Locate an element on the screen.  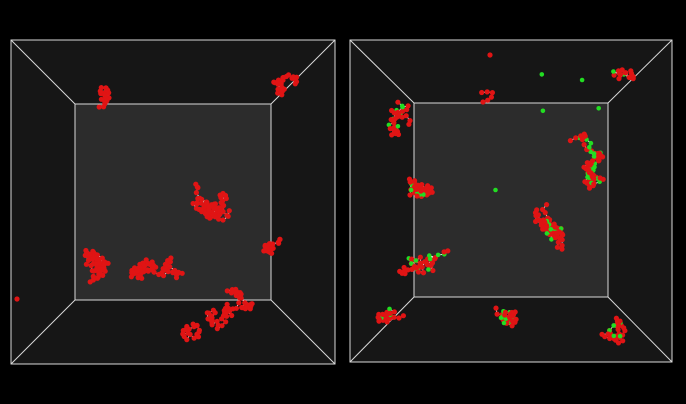
cluster-left-middle-cluster is located at coordinates (420, 187).